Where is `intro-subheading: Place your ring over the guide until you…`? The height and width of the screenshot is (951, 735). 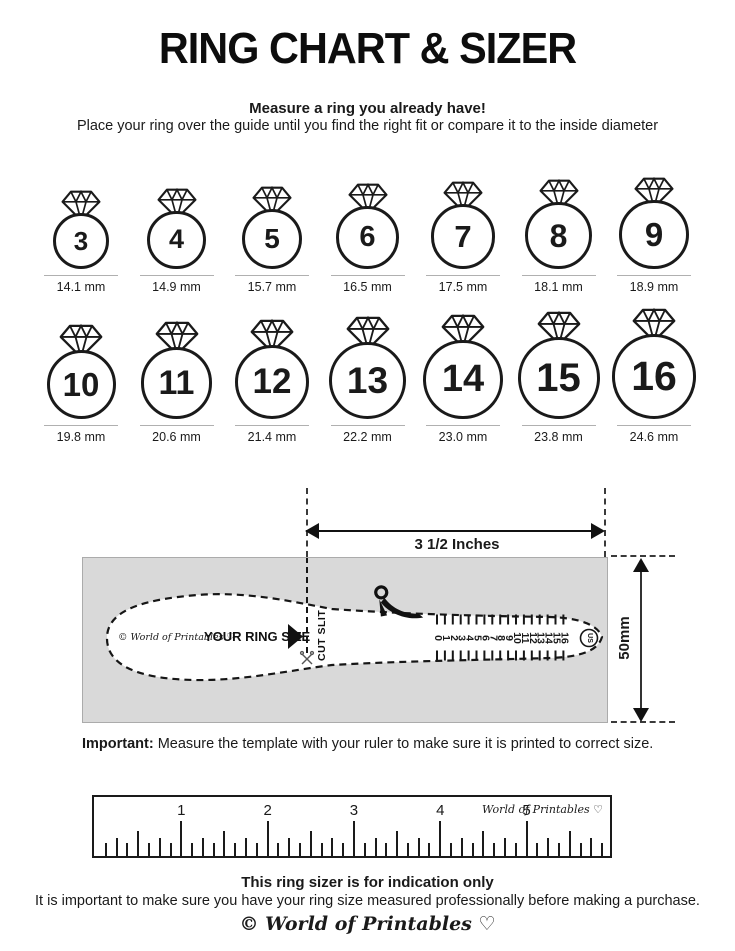
intro-subheading: Place your ring over the guide until you… is located at coordinates (367, 126).